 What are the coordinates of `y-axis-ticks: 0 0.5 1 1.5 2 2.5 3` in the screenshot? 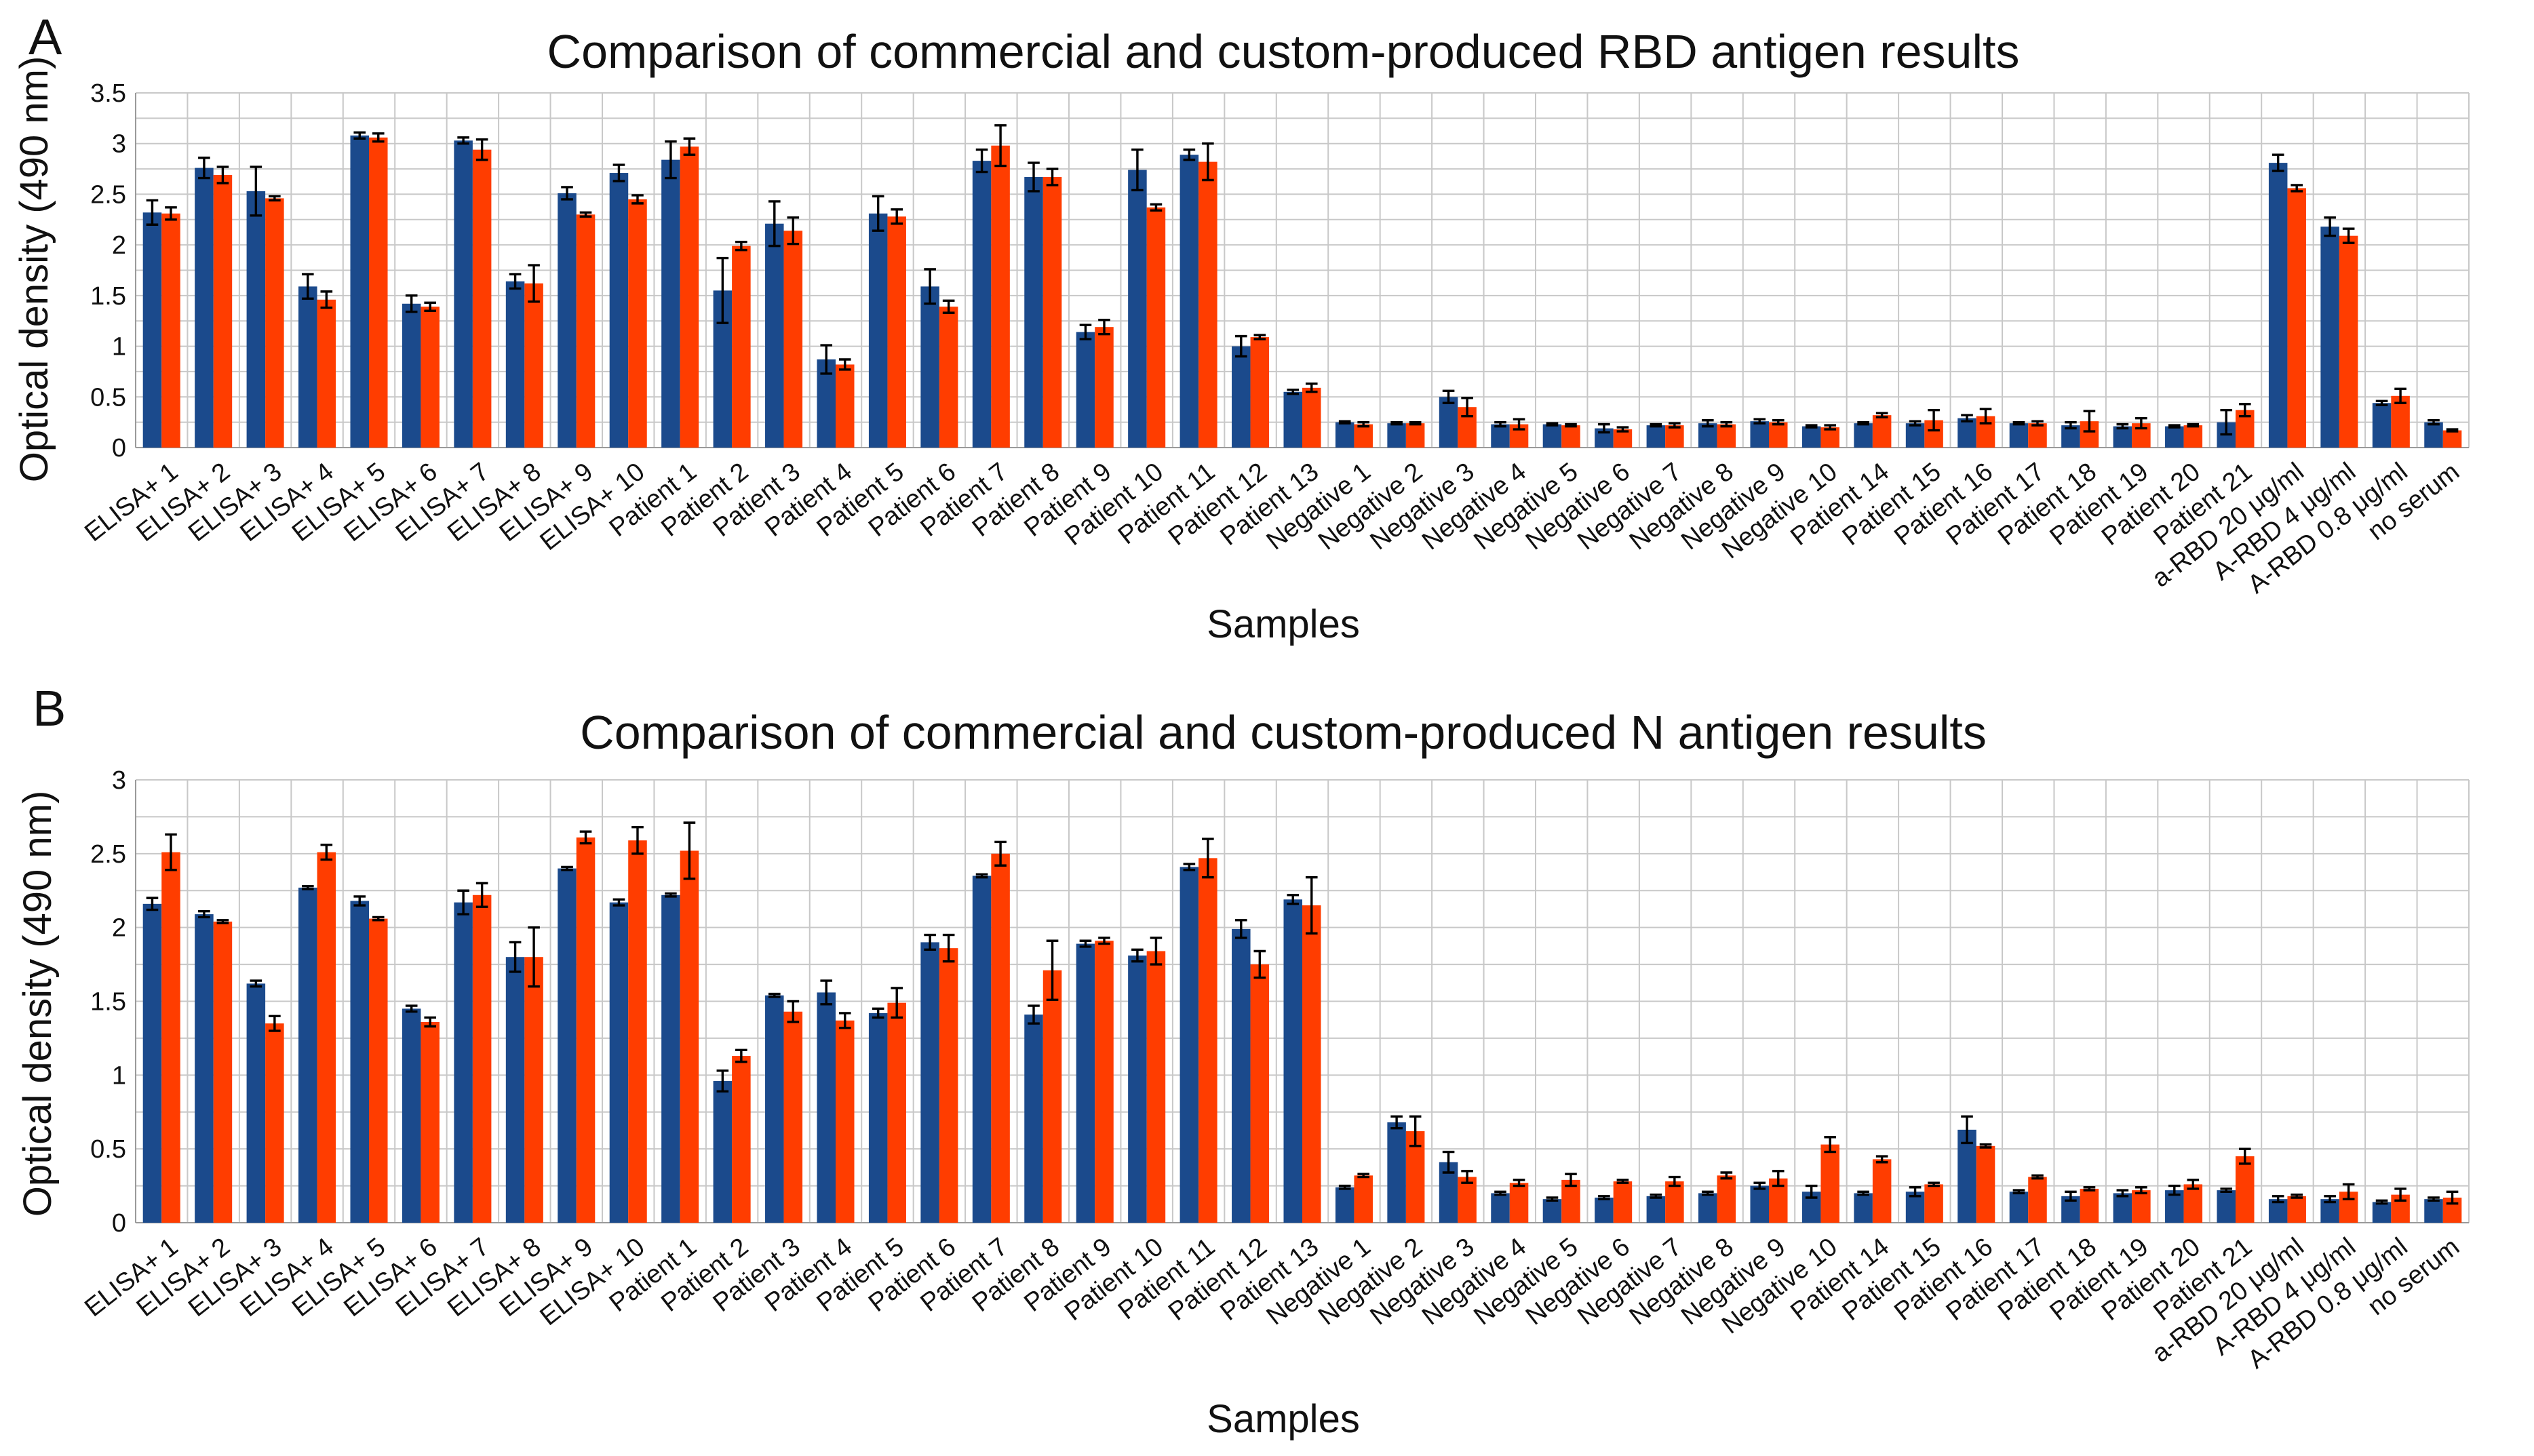 It's located at (108, 1002).